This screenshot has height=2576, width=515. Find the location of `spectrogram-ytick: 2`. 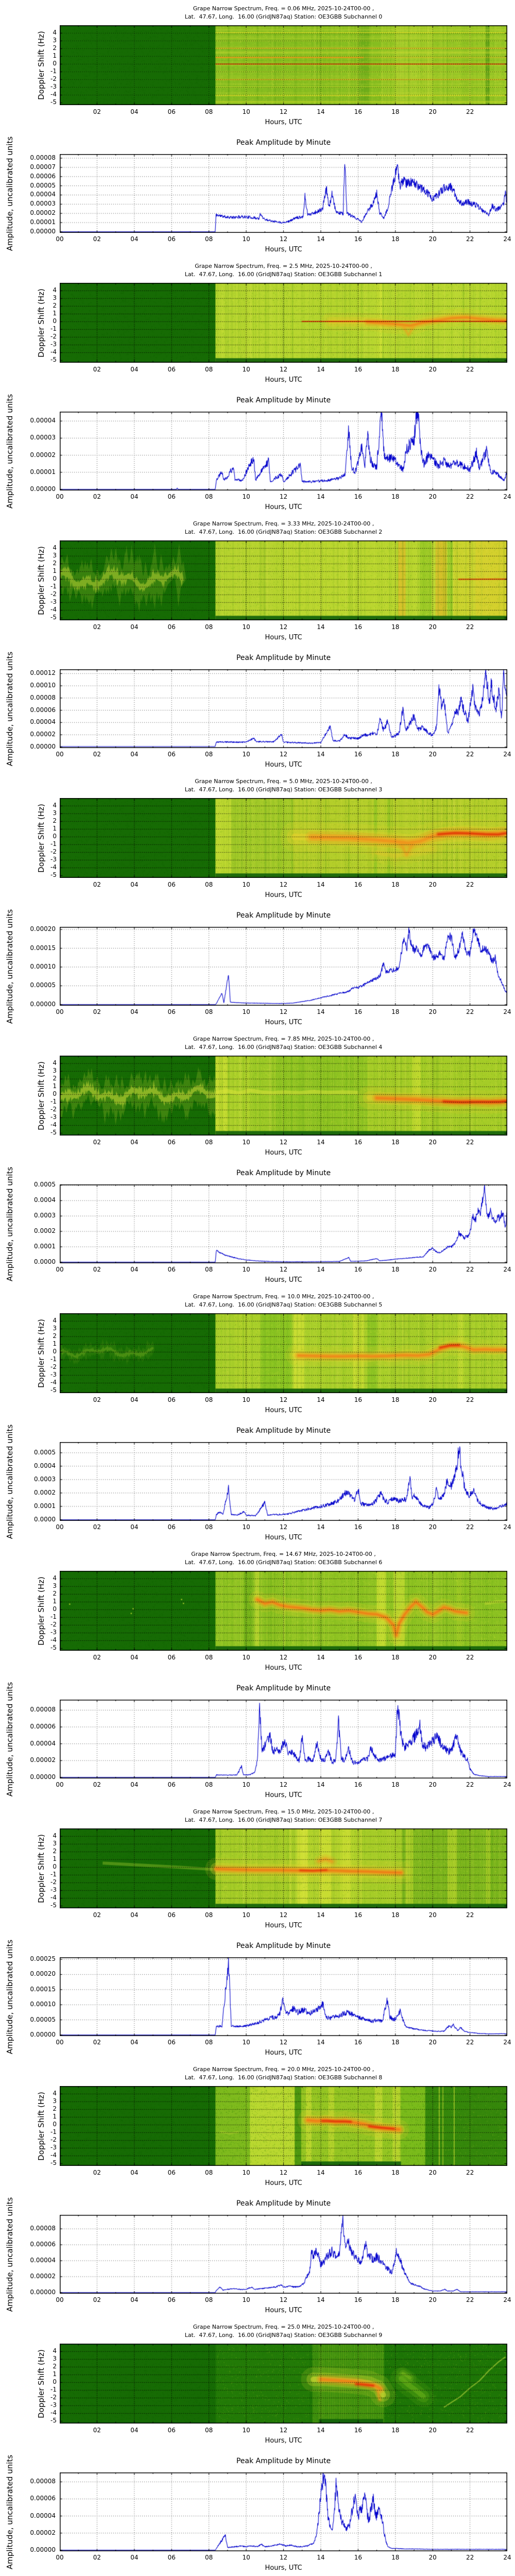

spectrogram-ytick: 2 is located at coordinates (55, 2109).